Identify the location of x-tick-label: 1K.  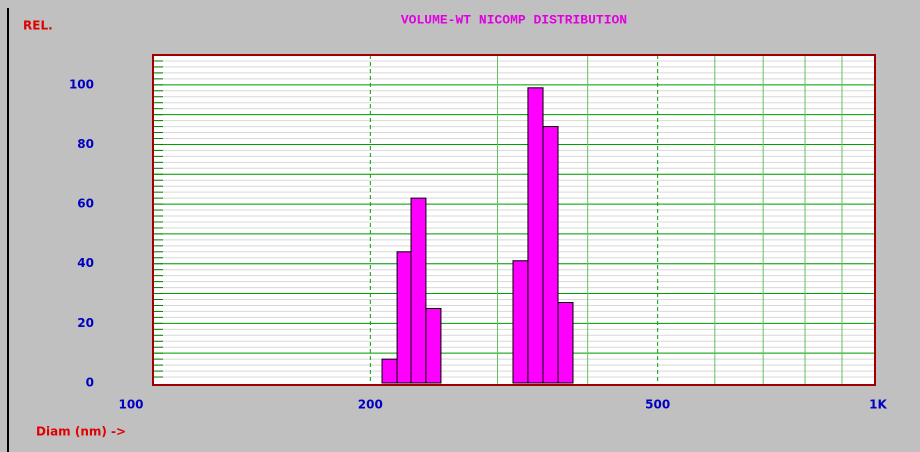
(878, 405).